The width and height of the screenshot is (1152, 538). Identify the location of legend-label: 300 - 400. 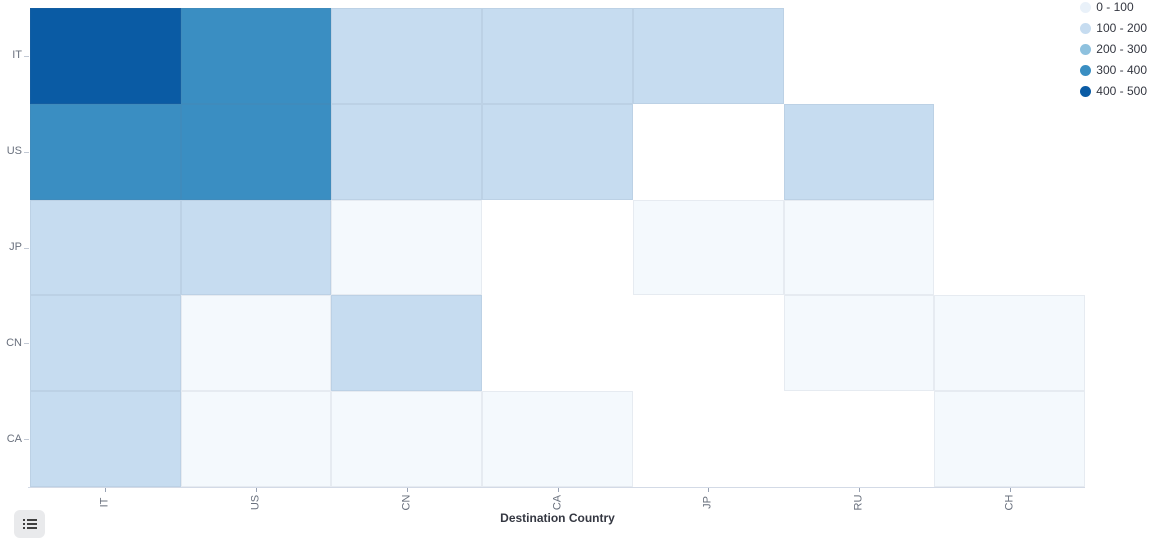
(1121, 70).